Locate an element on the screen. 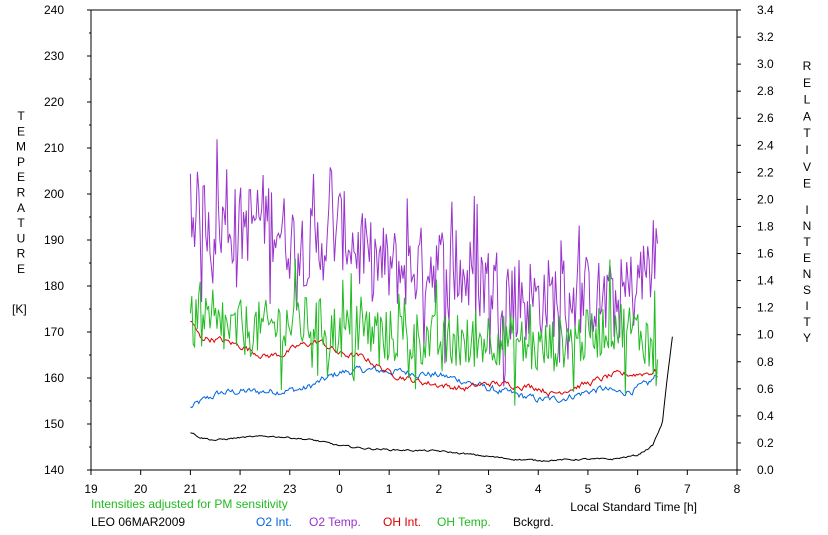 This screenshot has width=828, height=535. x-tick-label: 1 is located at coordinates (389, 489).